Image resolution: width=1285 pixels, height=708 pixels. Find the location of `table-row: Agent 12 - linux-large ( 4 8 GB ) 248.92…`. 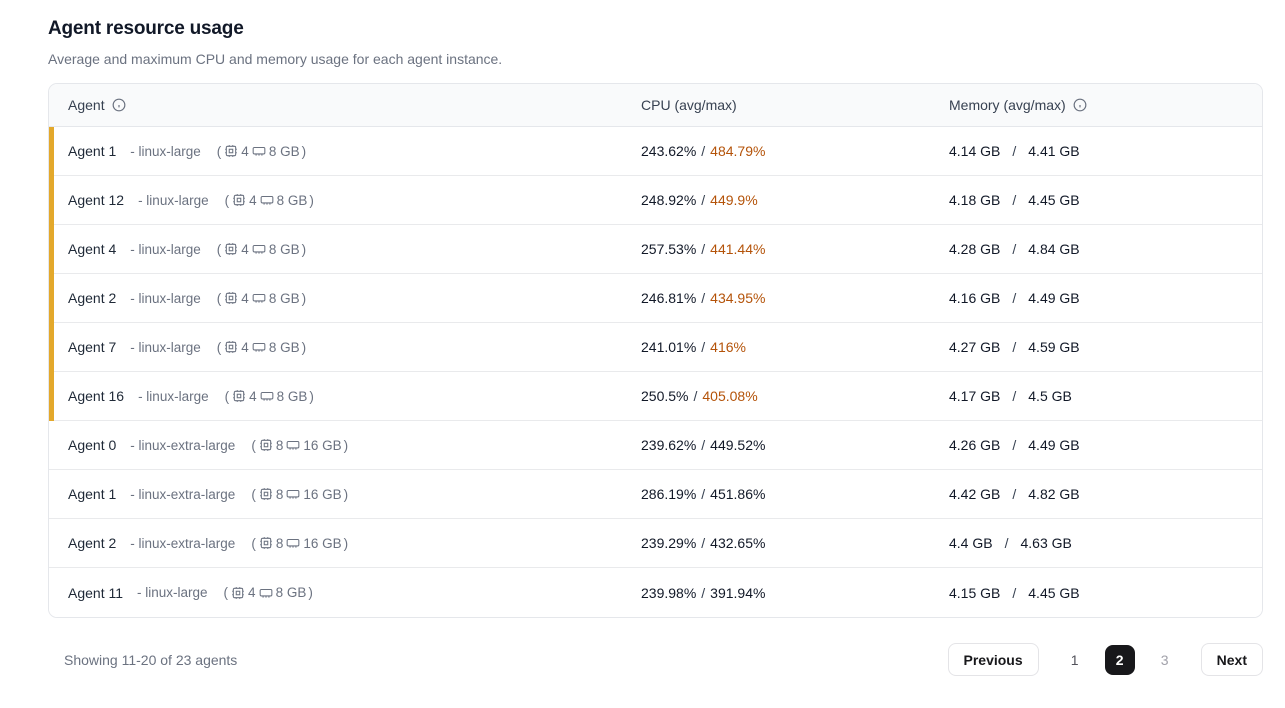

table-row: Agent 12 - linux-large ( 4 8 GB ) 248.92… is located at coordinates (655, 200).